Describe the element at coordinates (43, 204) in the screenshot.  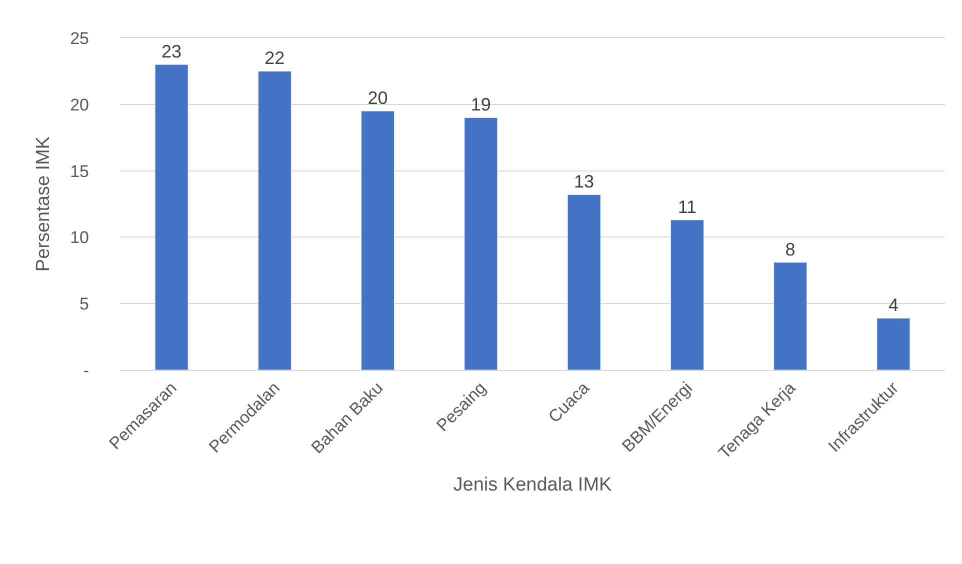
I see `y-axis-title: Persentase IMK` at that location.